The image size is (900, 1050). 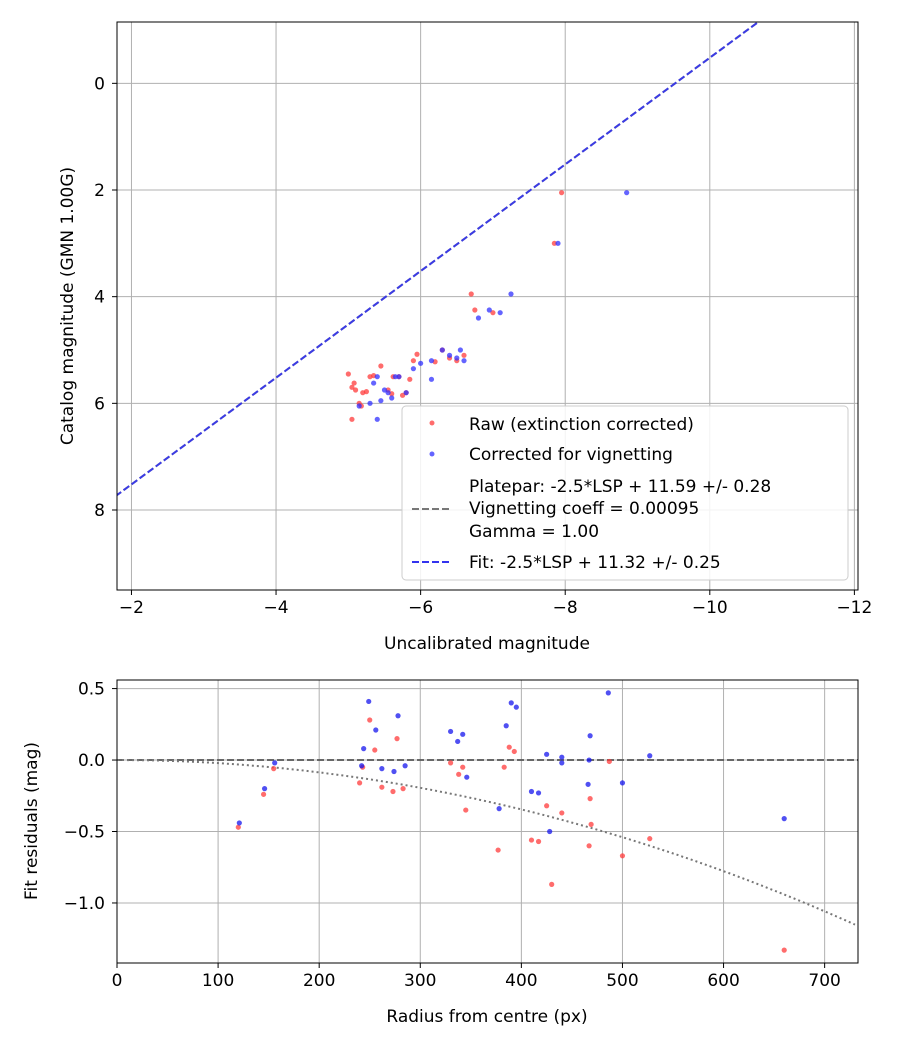 I want to click on top-x-tick-label: −8, so click(x=565, y=608).